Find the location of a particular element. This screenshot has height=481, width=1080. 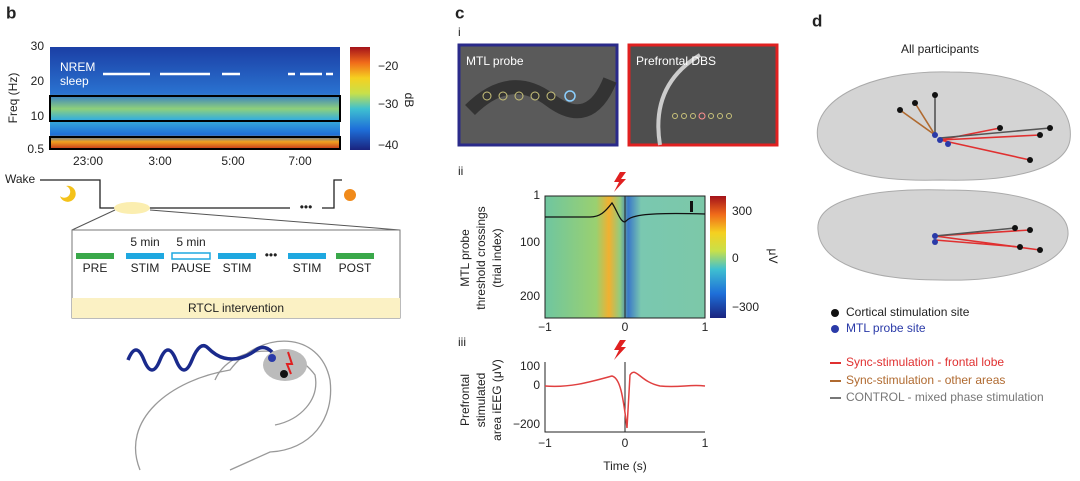

eeg-trace is located at coordinates (200, 358).